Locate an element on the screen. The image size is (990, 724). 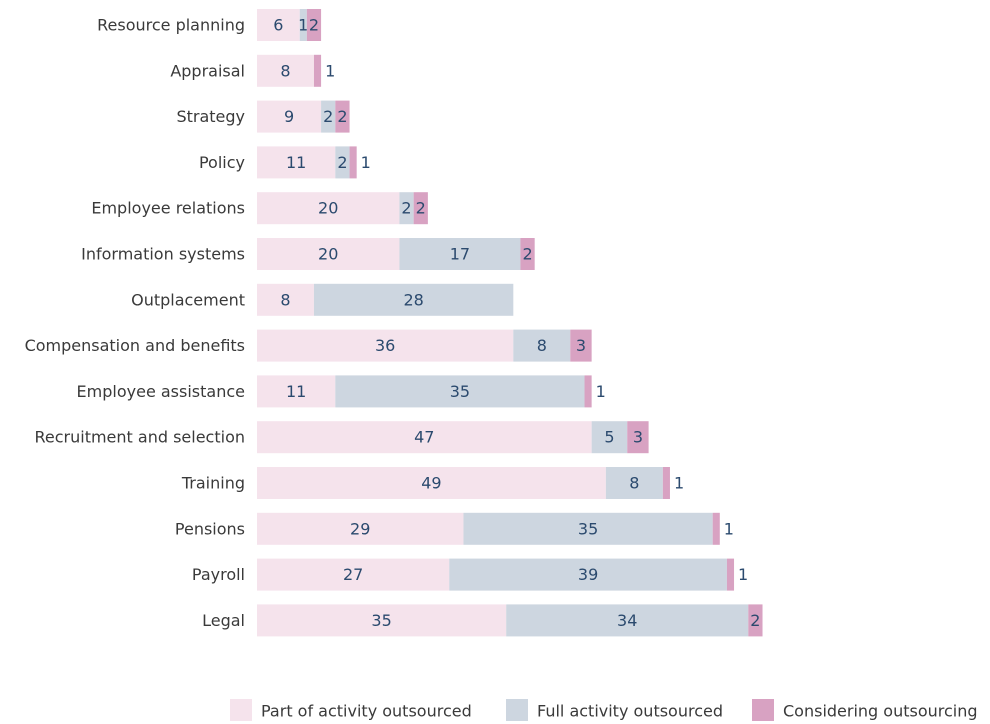
value-label: 49 is located at coordinates (431, 483).